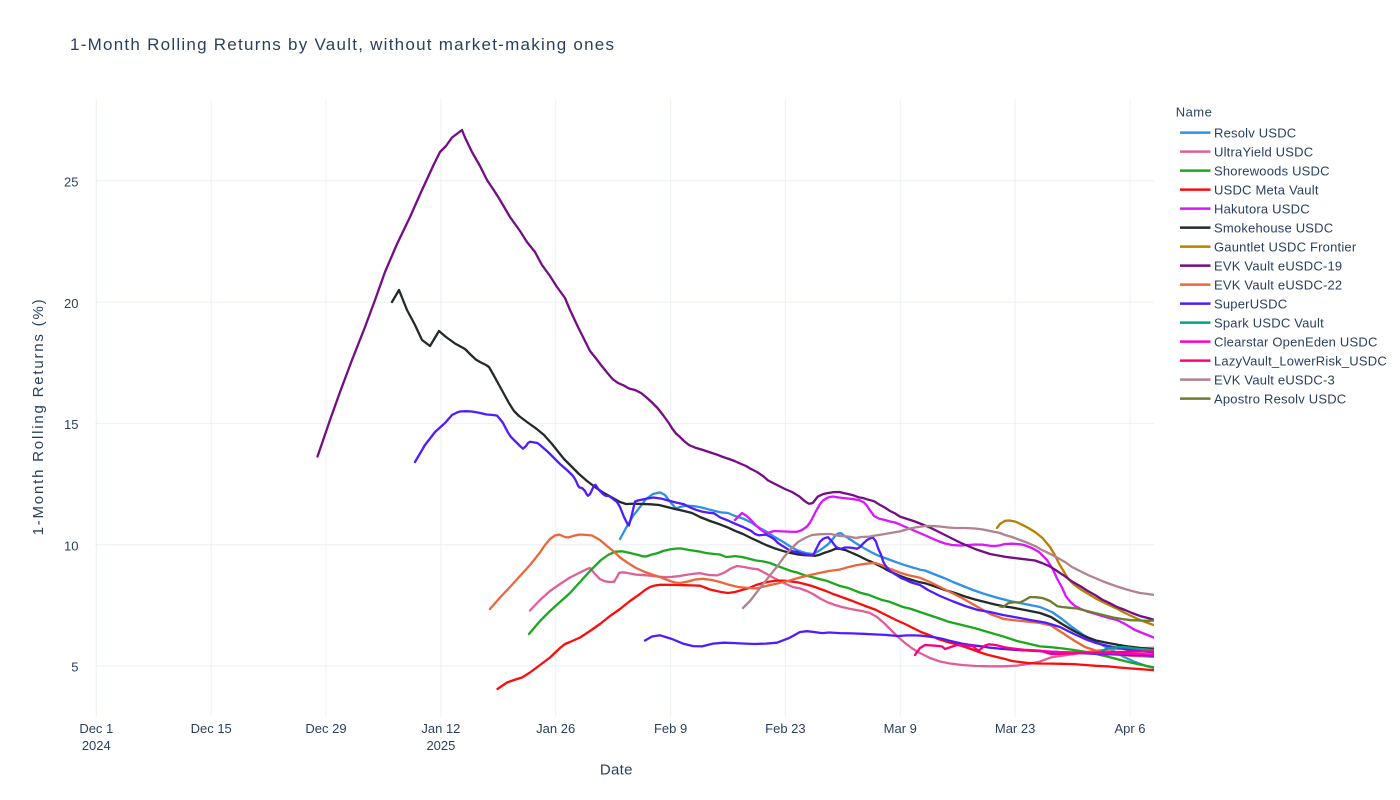  What do you see at coordinates (1285, 246) in the screenshot?
I see `svg-text: Gauntlet USDC Frontier` at bounding box center [1285, 246].